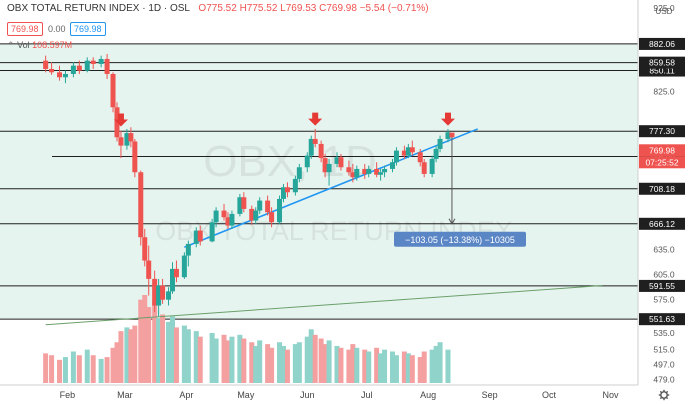 The height and width of the screenshot is (404, 690). Describe the element at coordinates (662, 223) in the screenshot. I see `level-price-tag: 666.12` at that location.